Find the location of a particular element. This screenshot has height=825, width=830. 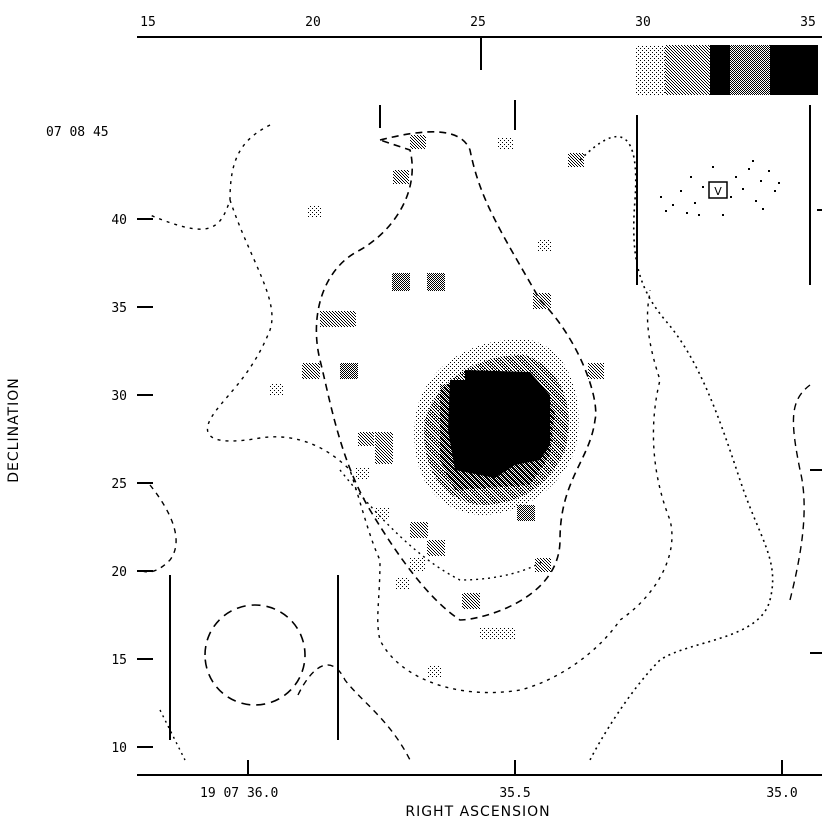

contour-lower-left is located at coordinates (354, 712).